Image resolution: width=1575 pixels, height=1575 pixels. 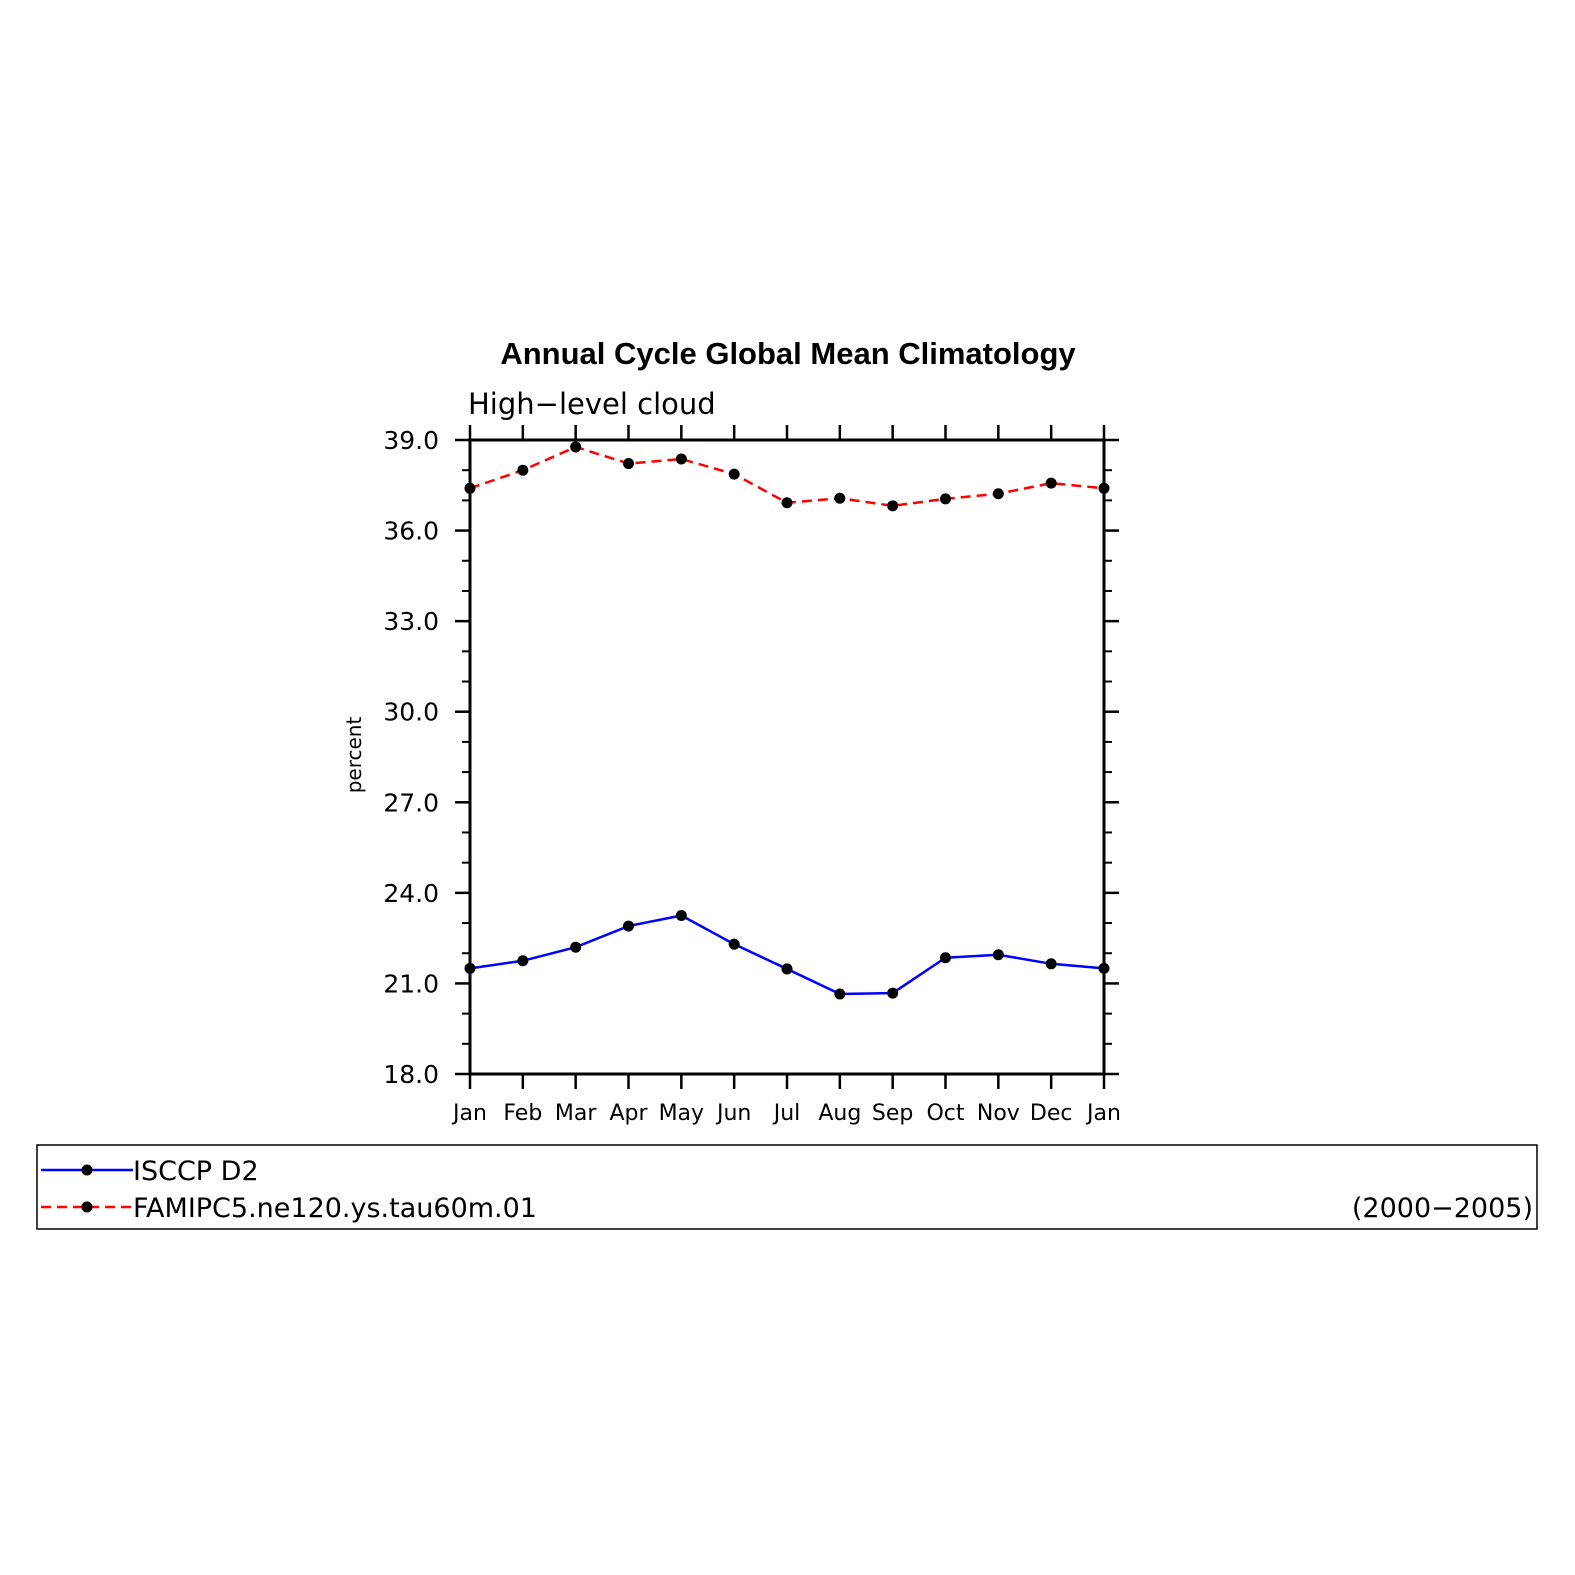 I want to click on x-tick-label: Nov, so click(x=998, y=1113).